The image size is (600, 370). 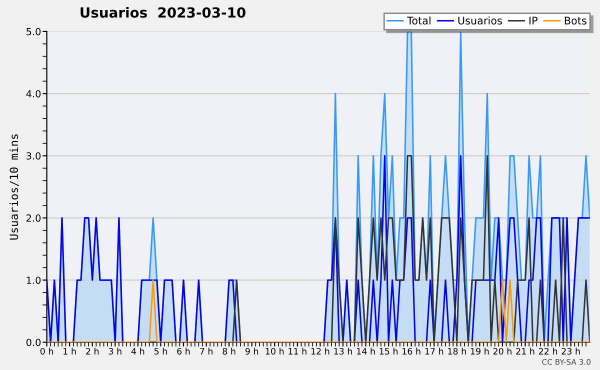 I want to click on x-tick-label: 8 h, so click(x=229, y=351).